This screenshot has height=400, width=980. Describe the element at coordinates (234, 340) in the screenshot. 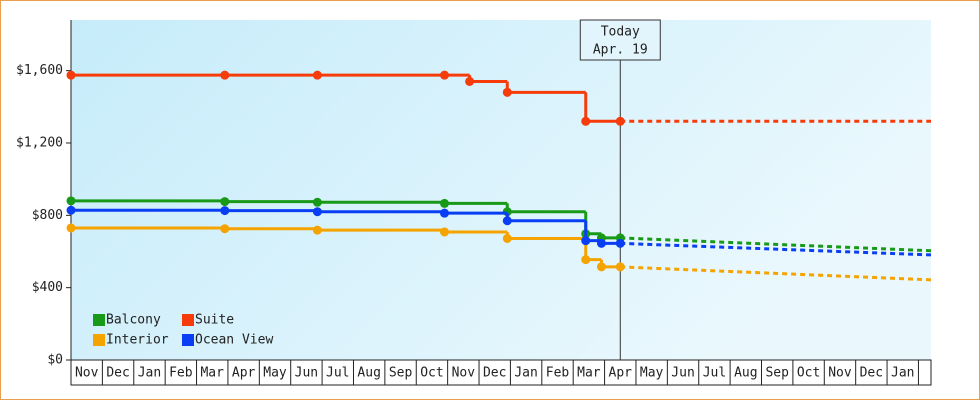

I see `legend-label: Ocean View` at that location.